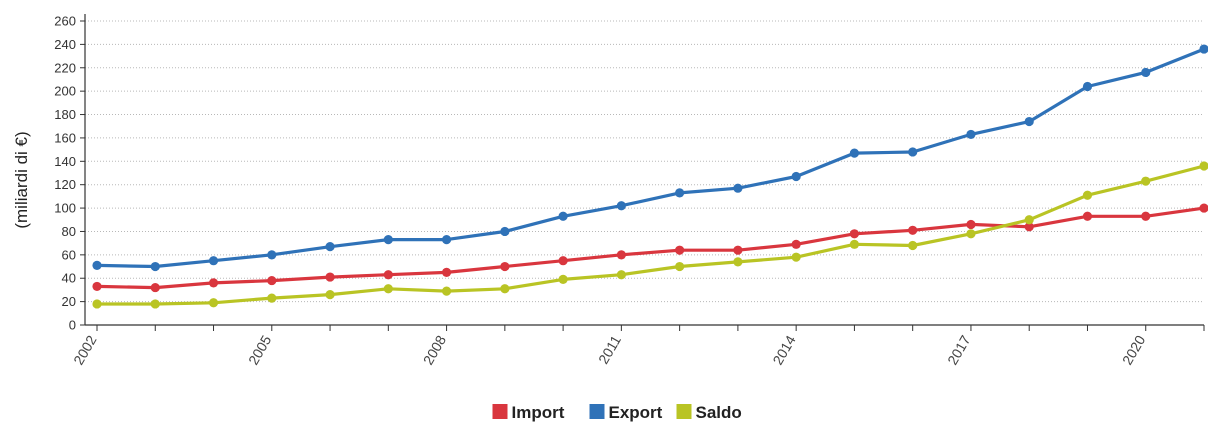  What do you see at coordinates (69, 173) in the screenshot?
I see `y-axis-ticks: 0 20 40 60 80 100 120 140 160 180 200 220 240 260` at bounding box center [69, 173].